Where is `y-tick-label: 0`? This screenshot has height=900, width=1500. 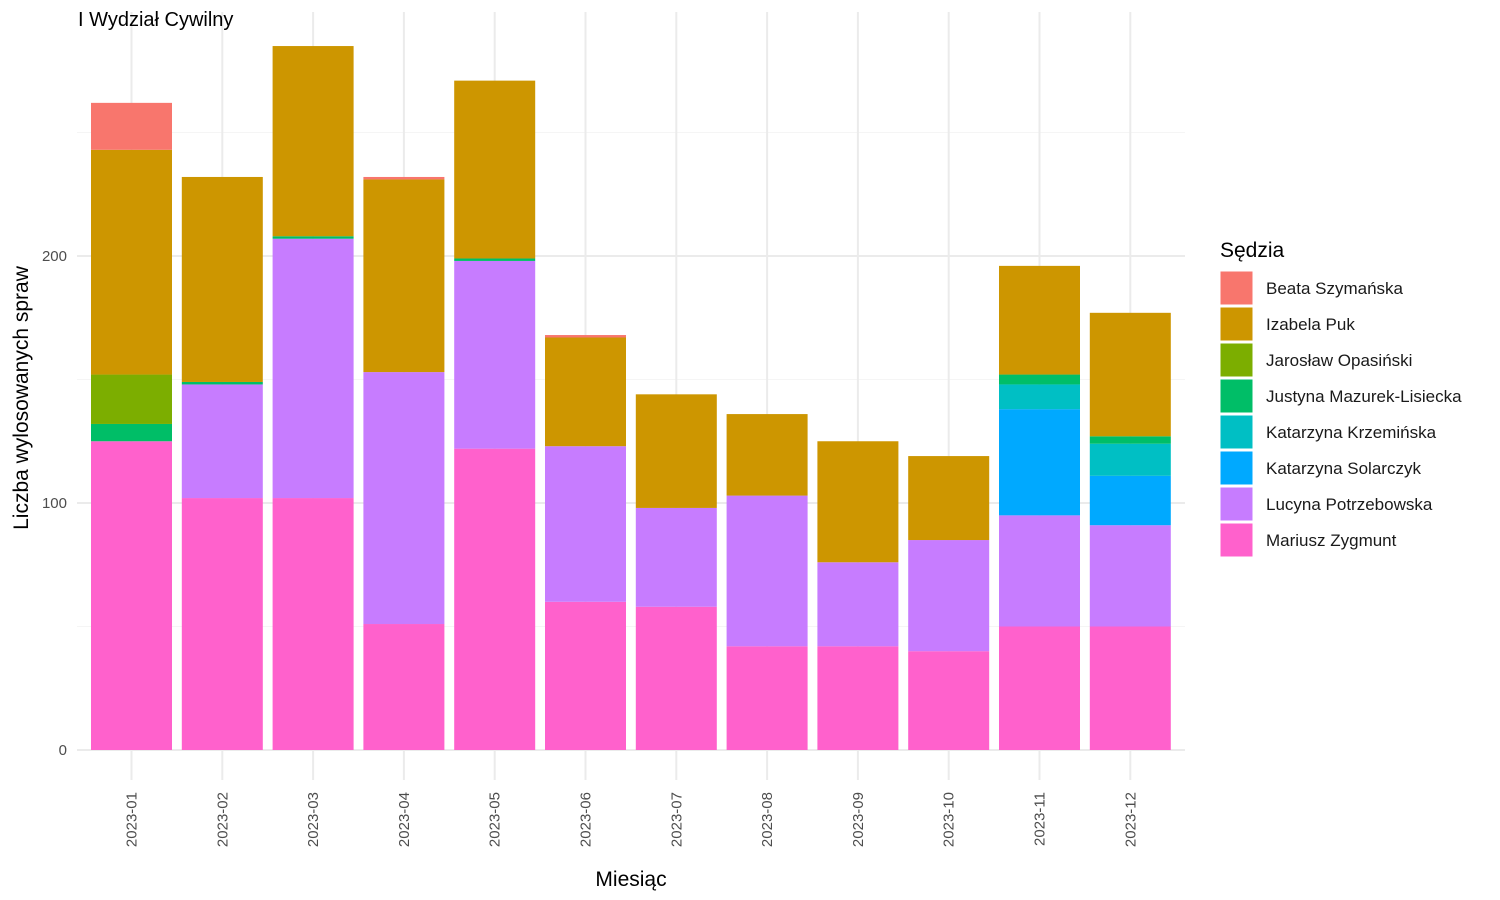 y-tick-label: 0 is located at coordinates (63, 750).